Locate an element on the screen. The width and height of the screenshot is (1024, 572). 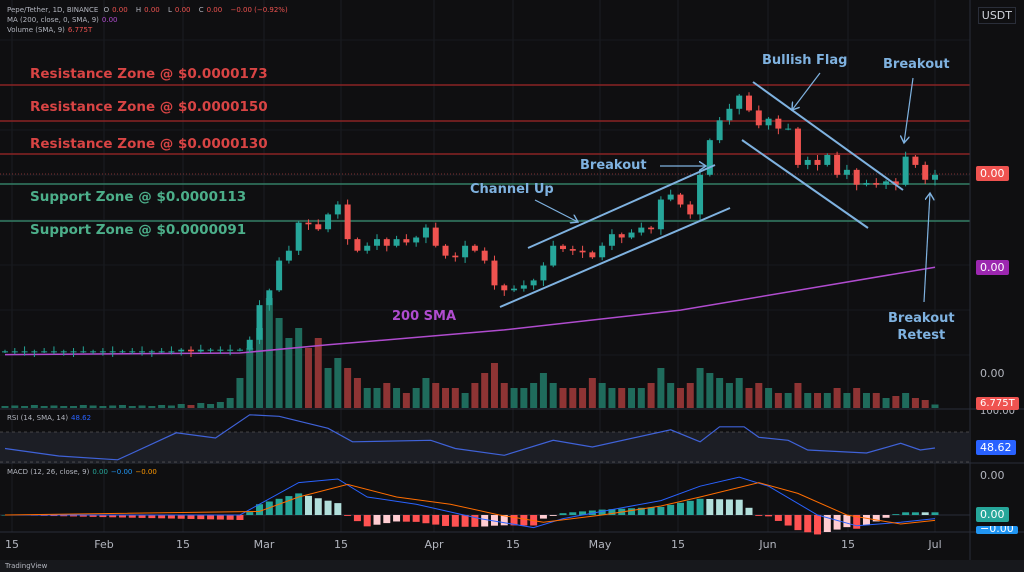
symbol-name: Pepe/Tether, 1D, BINANCE is located at coordinates (53, 10).